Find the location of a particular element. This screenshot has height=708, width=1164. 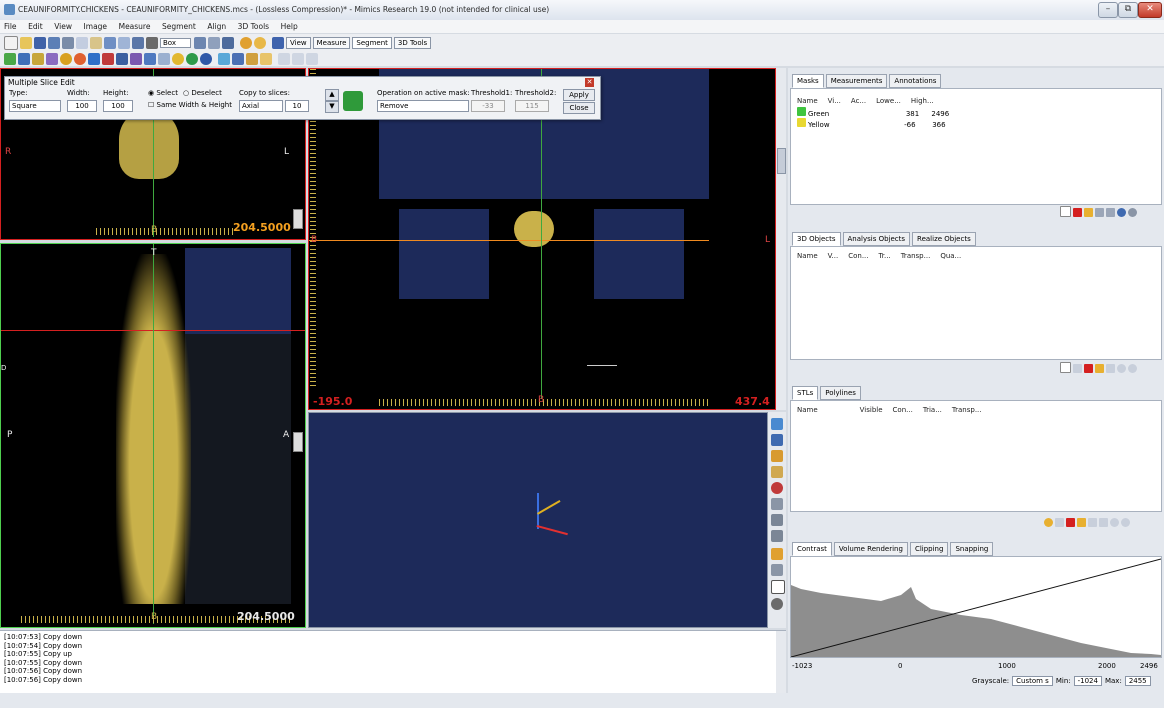

sagittal-view: T P A D B 204.5000 is located at coordinates (153, 435).